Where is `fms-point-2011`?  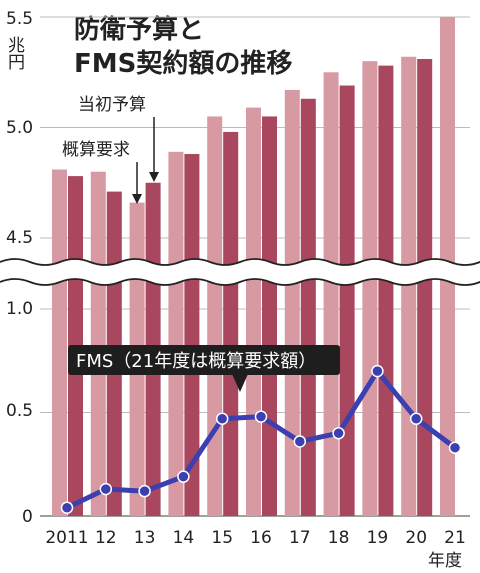 fms-point-2011 is located at coordinates (67, 507).